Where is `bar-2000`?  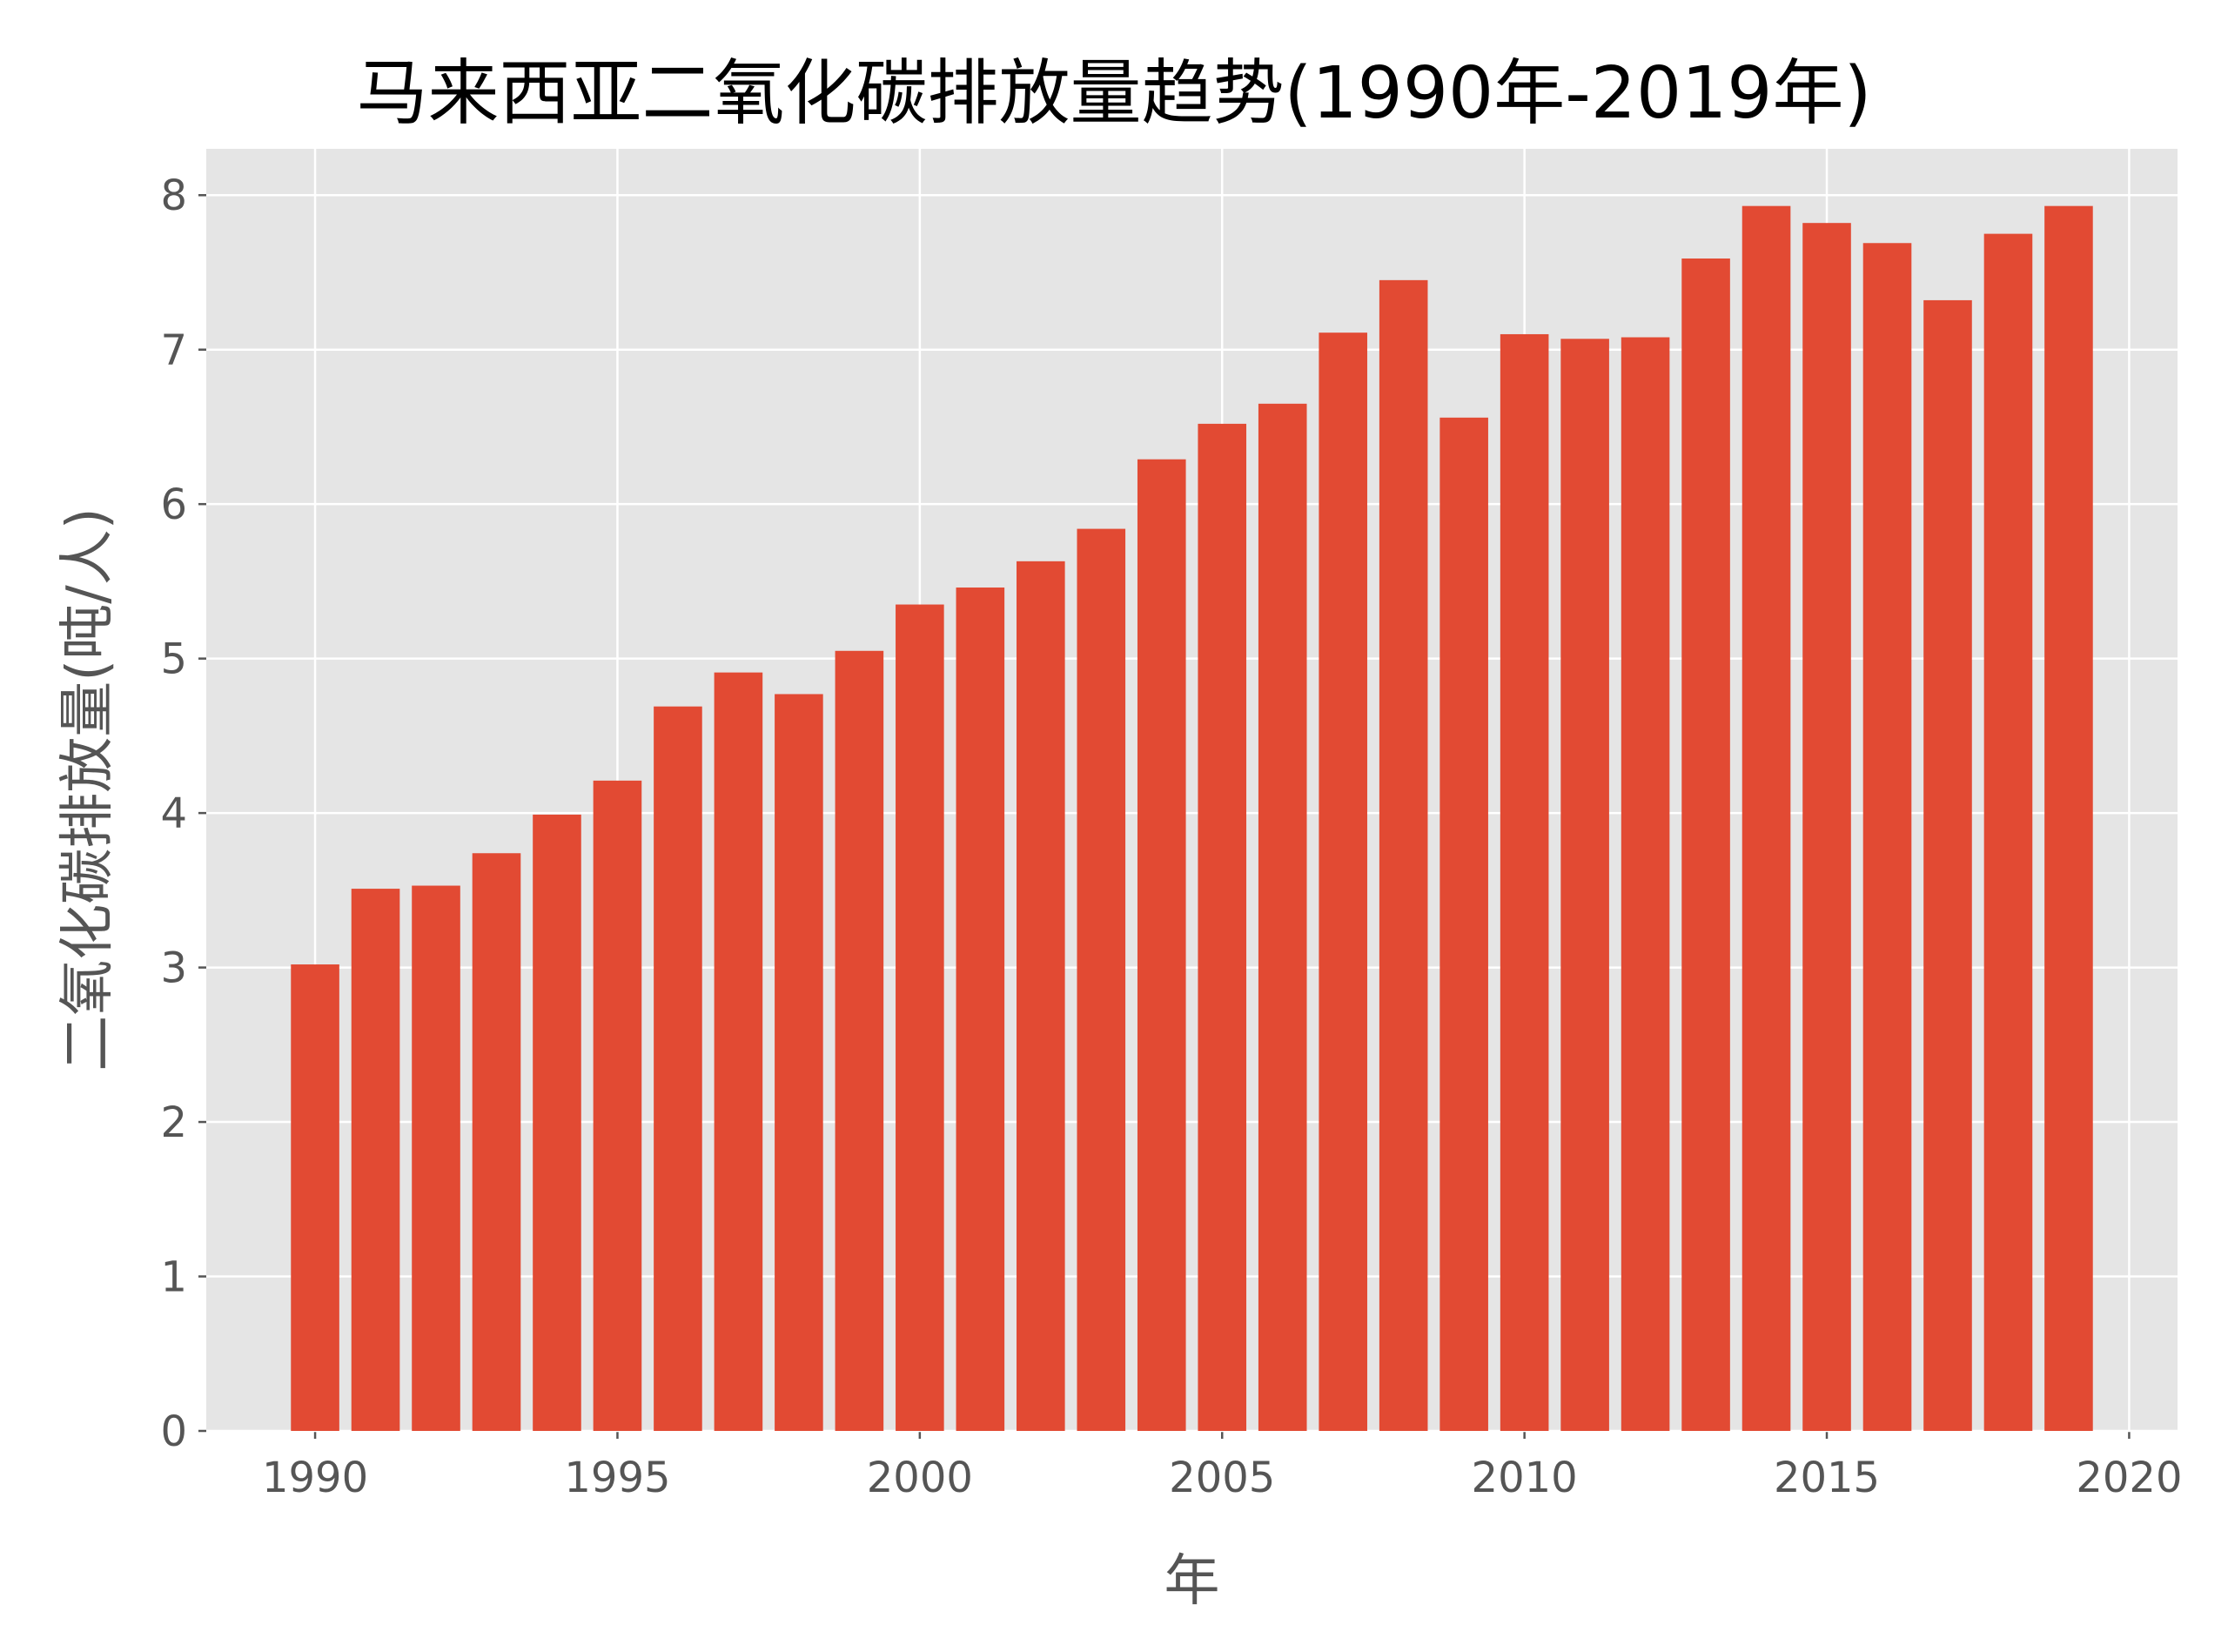 bar-2000 is located at coordinates (920, 1018).